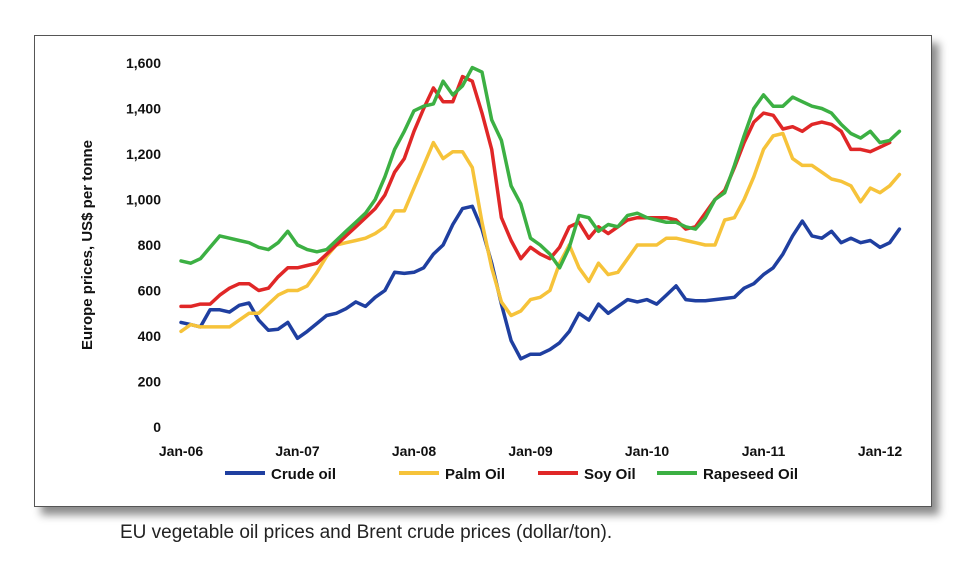 The width and height of the screenshot is (960, 565). What do you see at coordinates (750, 474) in the screenshot?
I see `legend-label: Rapeseed Oil` at bounding box center [750, 474].